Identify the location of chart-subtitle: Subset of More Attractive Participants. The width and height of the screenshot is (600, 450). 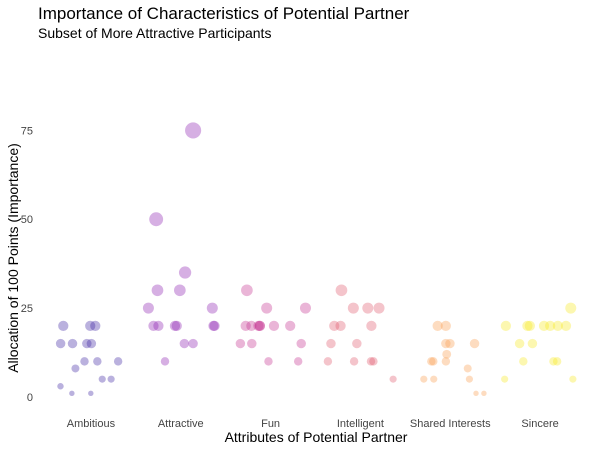
(154, 33).